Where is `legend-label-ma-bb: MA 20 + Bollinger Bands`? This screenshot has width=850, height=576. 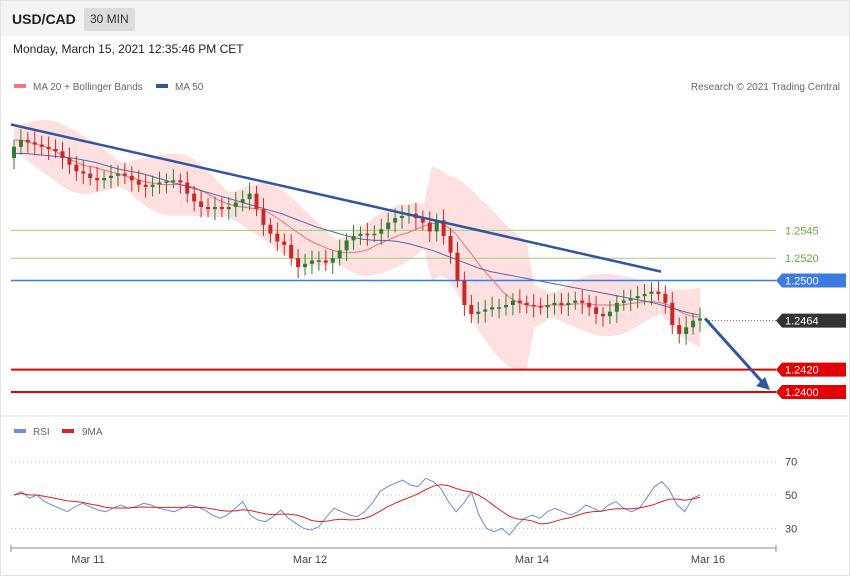 legend-label-ma-bb: MA 20 + Bollinger Bands is located at coordinates (88, 87).